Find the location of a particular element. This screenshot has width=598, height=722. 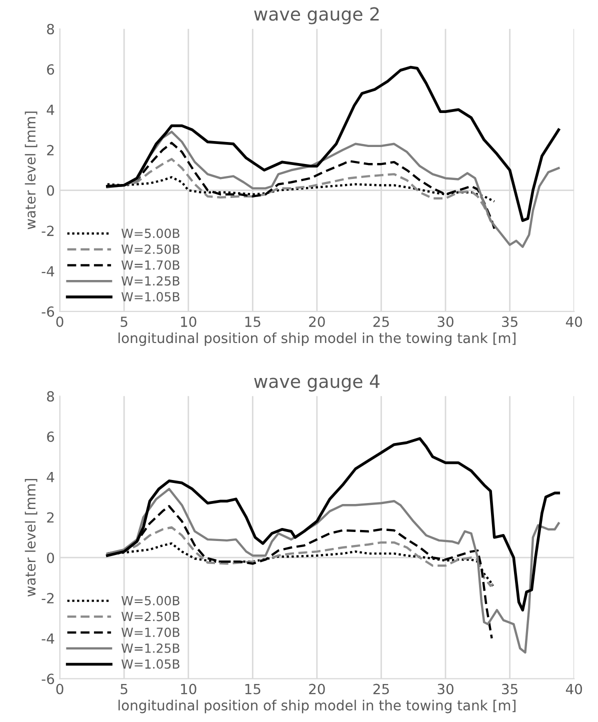

chart-title: wave gauge 2 is located at coordinates (316, 15).